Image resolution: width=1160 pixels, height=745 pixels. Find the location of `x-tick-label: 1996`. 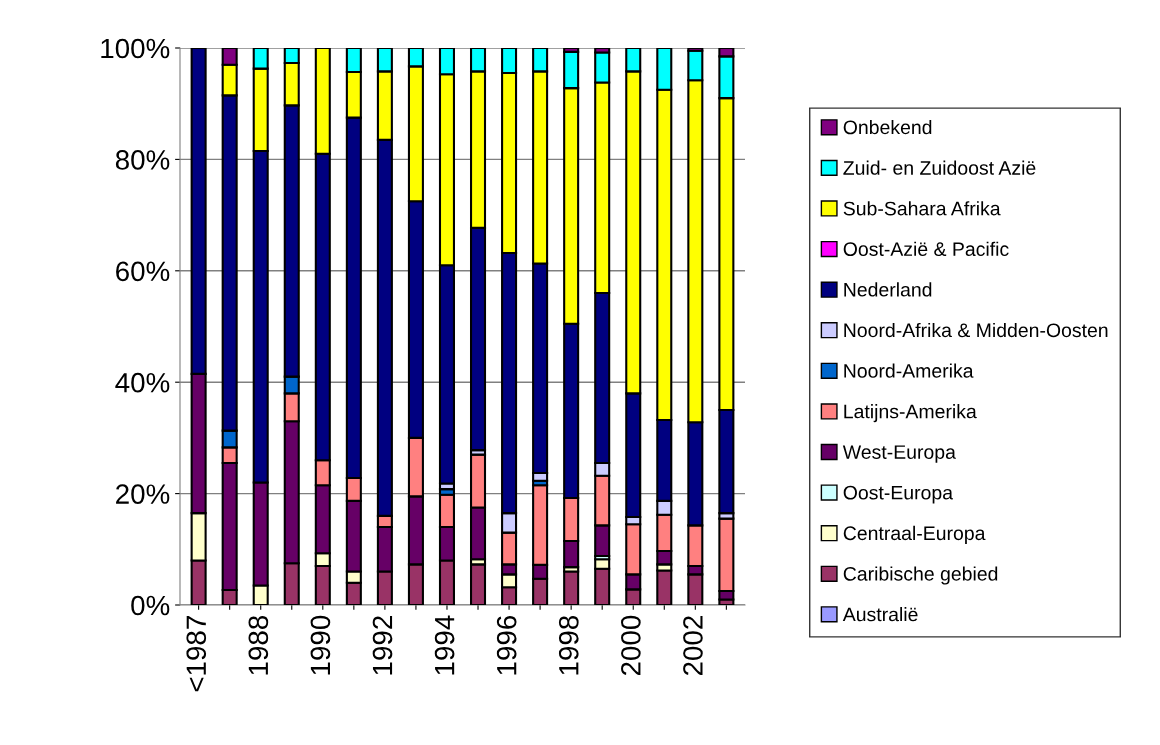

x-tick-label: 1996 is located at coordinates (506, 645).